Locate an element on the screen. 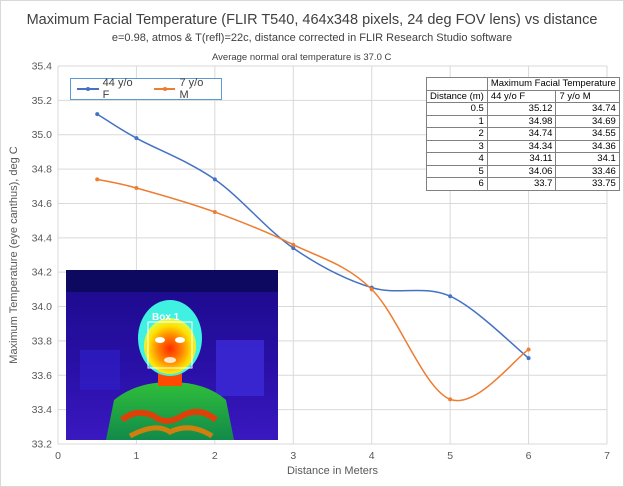 Image resolution: width=624 pixels, height=487 pixels. table-corner-cell is located at coordinates (457, 84).